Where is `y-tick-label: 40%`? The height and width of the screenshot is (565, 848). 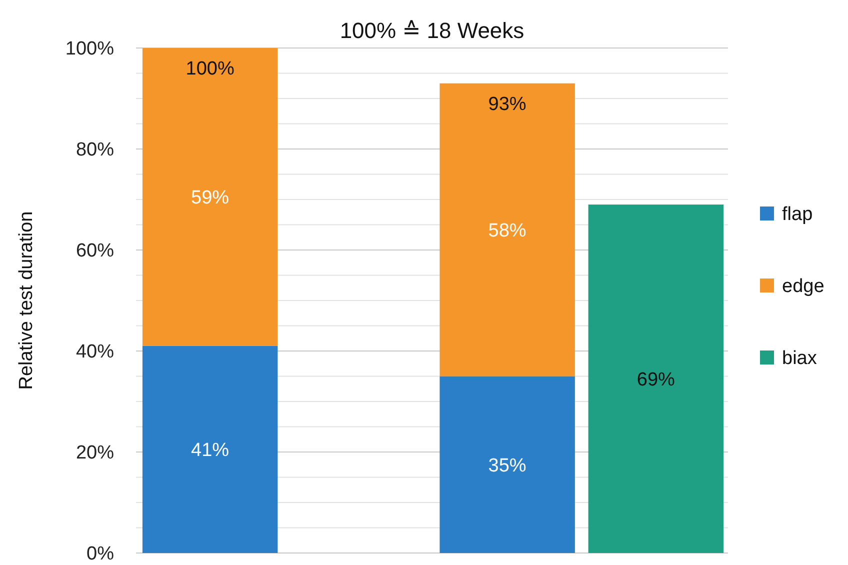 y-tick-label: 40% is located at coordinates (95, 352).